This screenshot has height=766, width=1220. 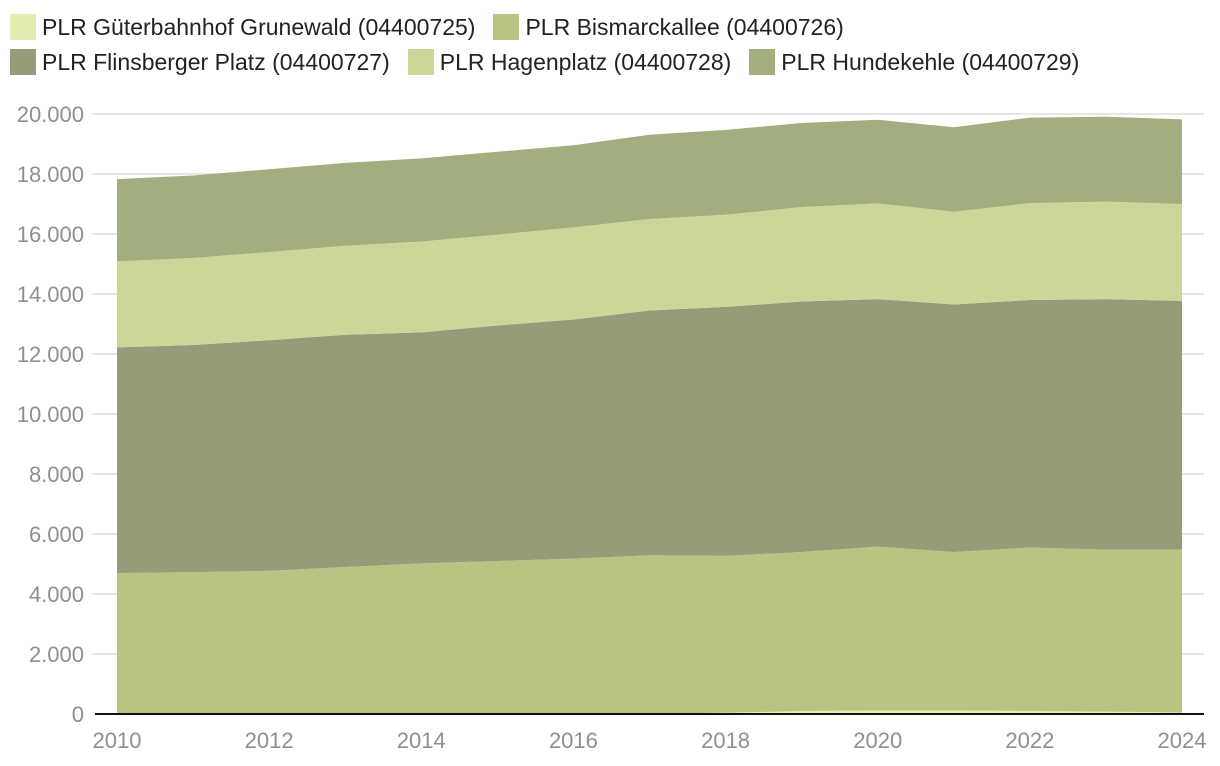 What do you see at coordinates (50, 234) in the screenshot?
I see `y-tick-label: 16.000` at bounding box center [50, 234].